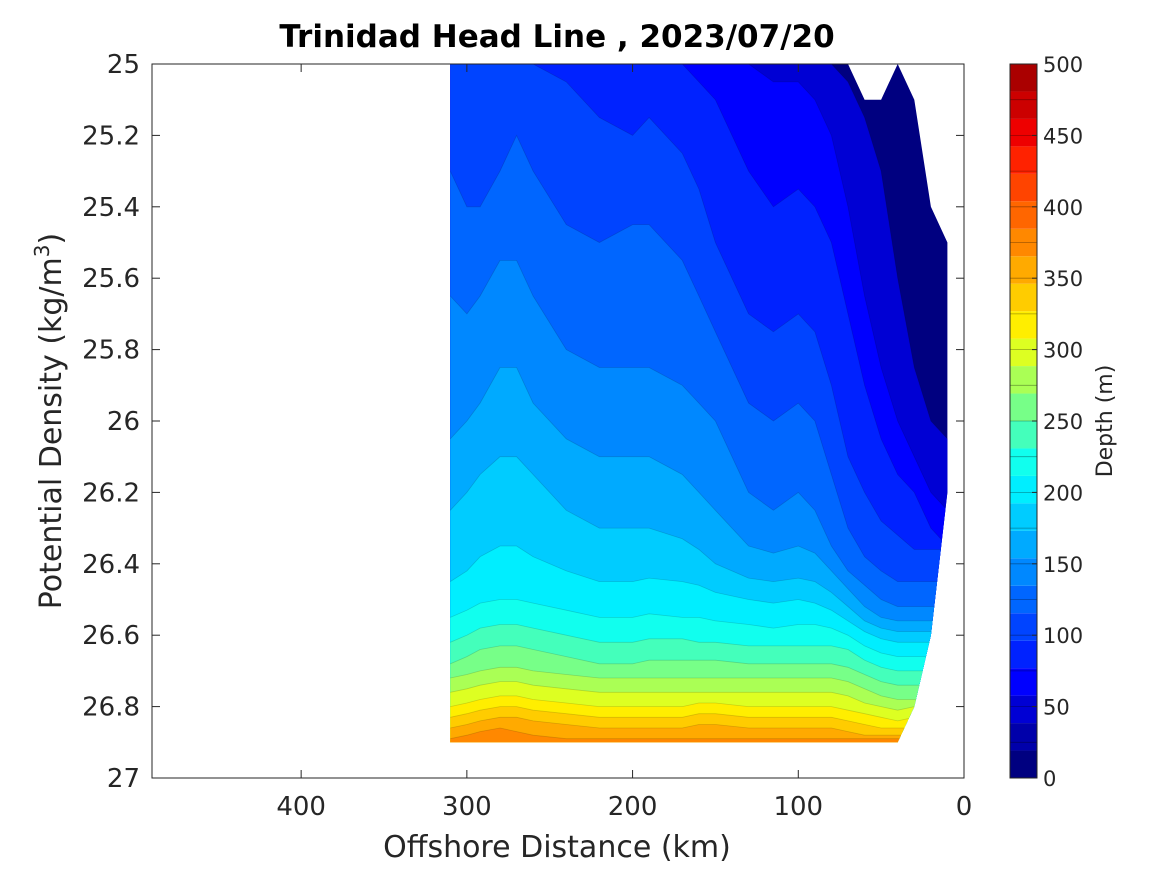  I want to click on x-tick-label: 400, so click(301, 807).